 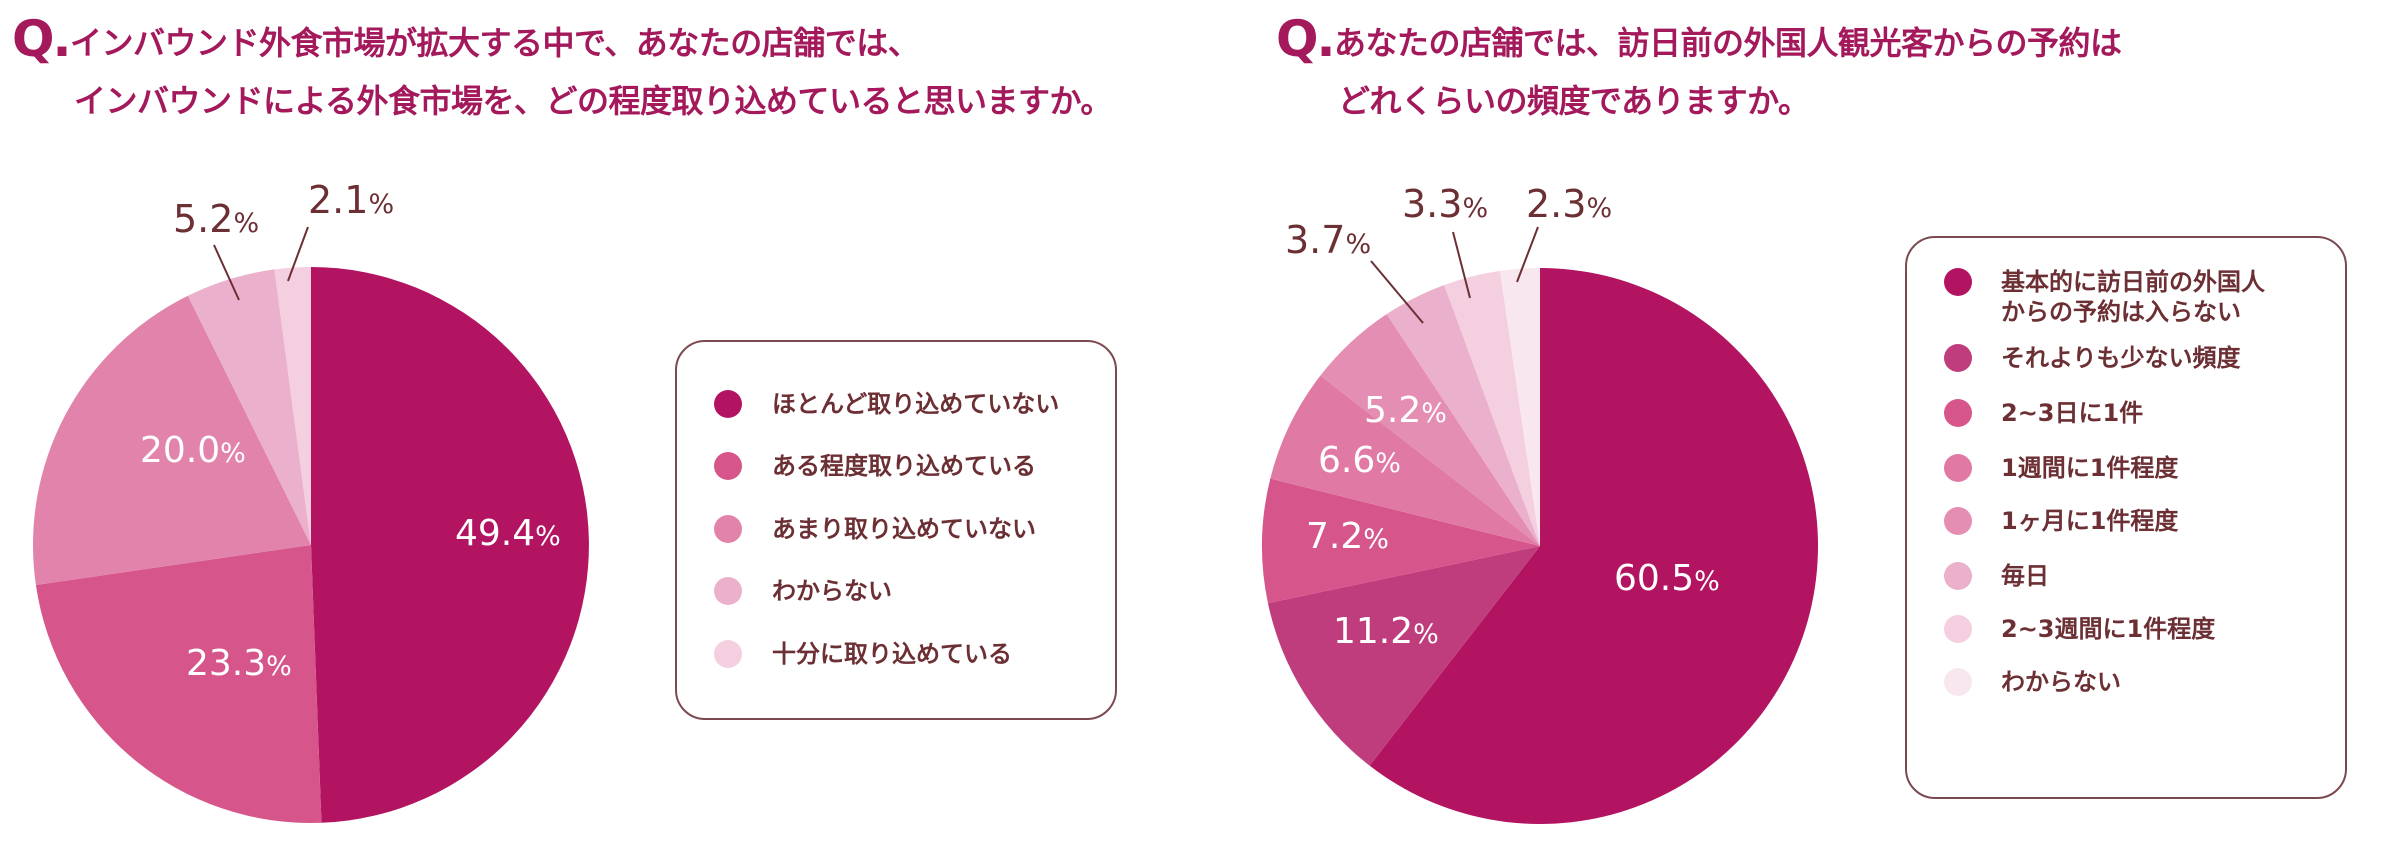 I want to click on question-line-1: インバウンド外食市場が拡大する中で、あなたの店舗では、, so click(x=495, y=43).